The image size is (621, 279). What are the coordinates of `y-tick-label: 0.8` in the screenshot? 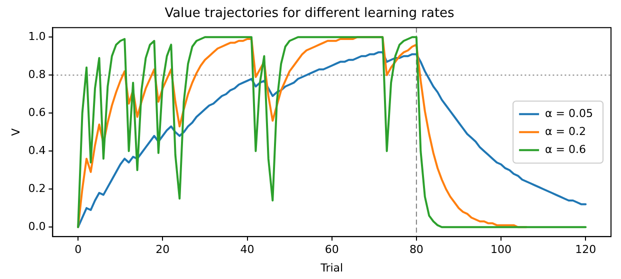 It's located at (37, 74).